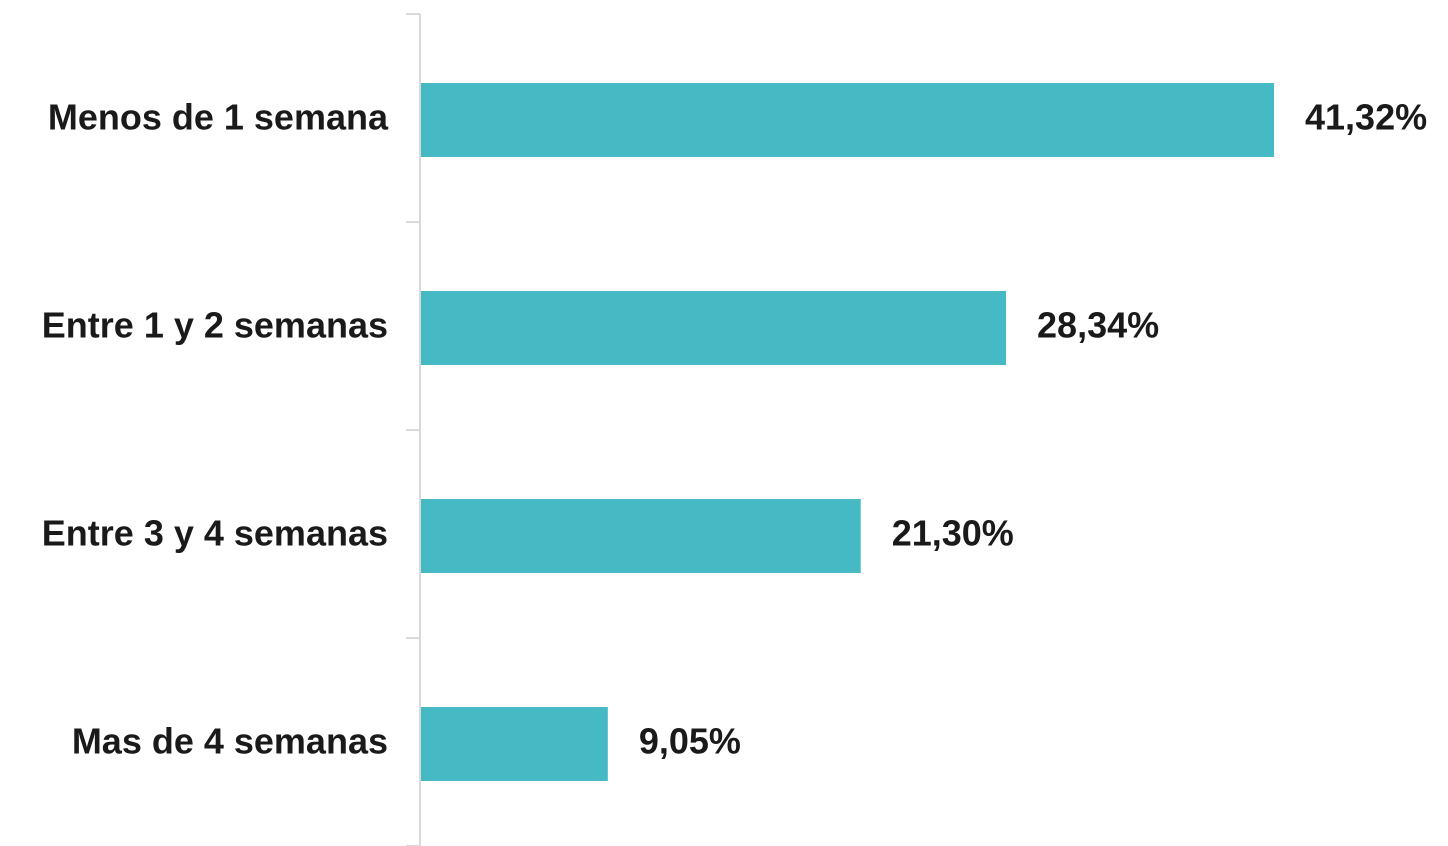 This screenshot has width=1448, height=846. I want to click on axis-layer, so click(413, 429).